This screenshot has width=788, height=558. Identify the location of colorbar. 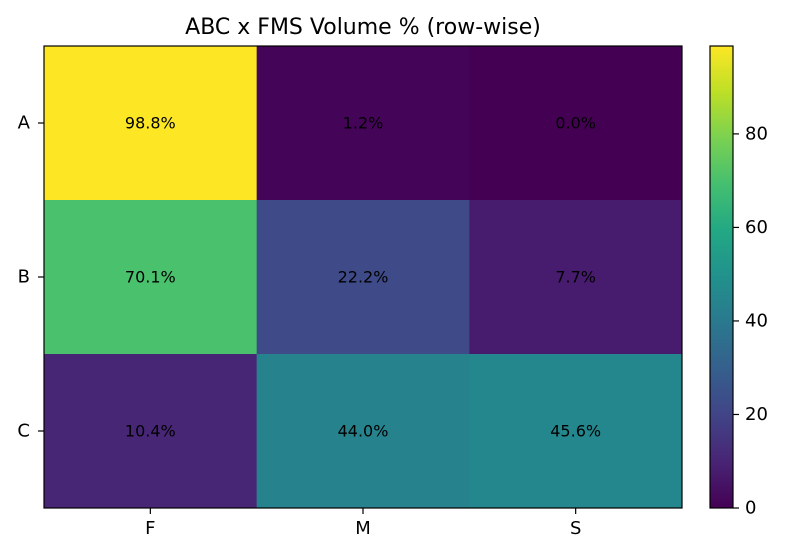
(721, 277).